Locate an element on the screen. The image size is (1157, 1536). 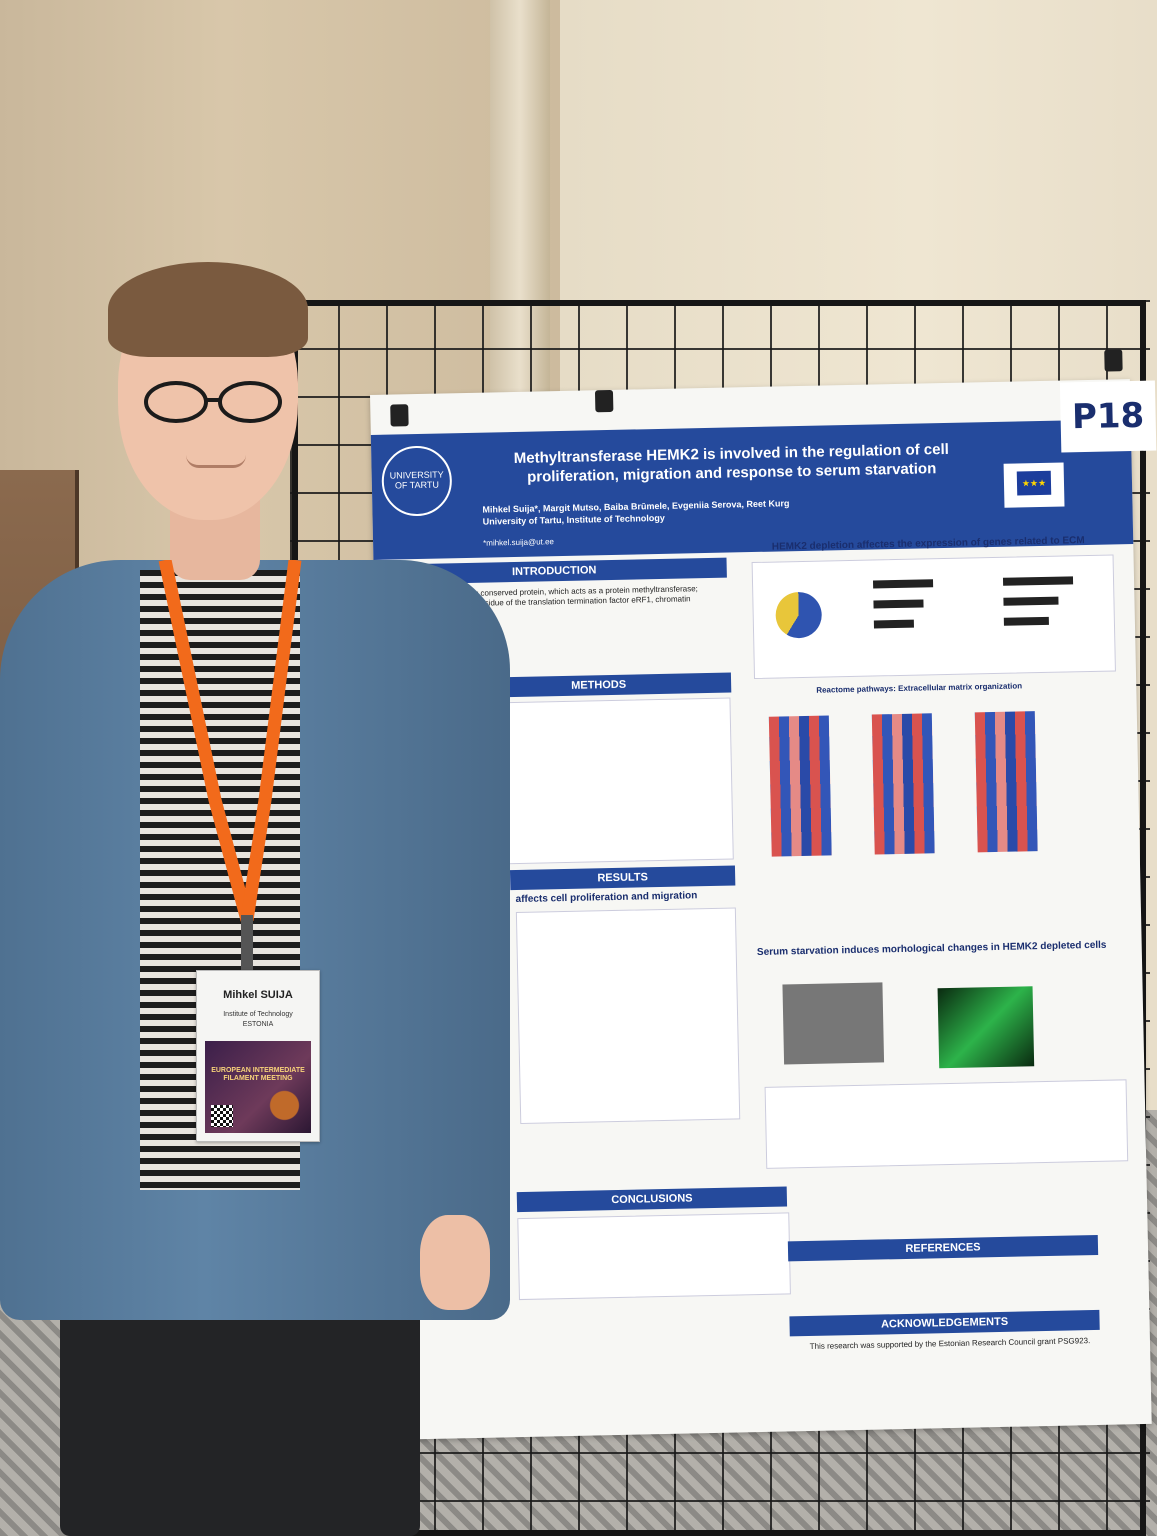
badge-name: Mihkel SUIJA is located at coordinates (258, 995).